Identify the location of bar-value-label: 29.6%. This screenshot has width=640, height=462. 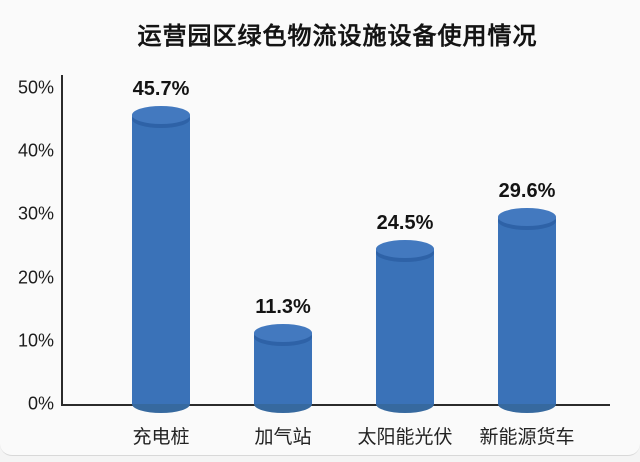
(527, 190).